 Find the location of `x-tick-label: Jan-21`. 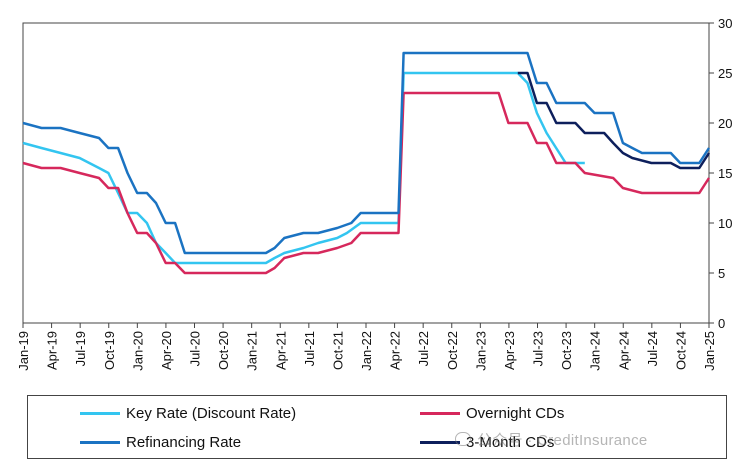

x-tick-label: Jan-21 is located at coordinates (252, 351).